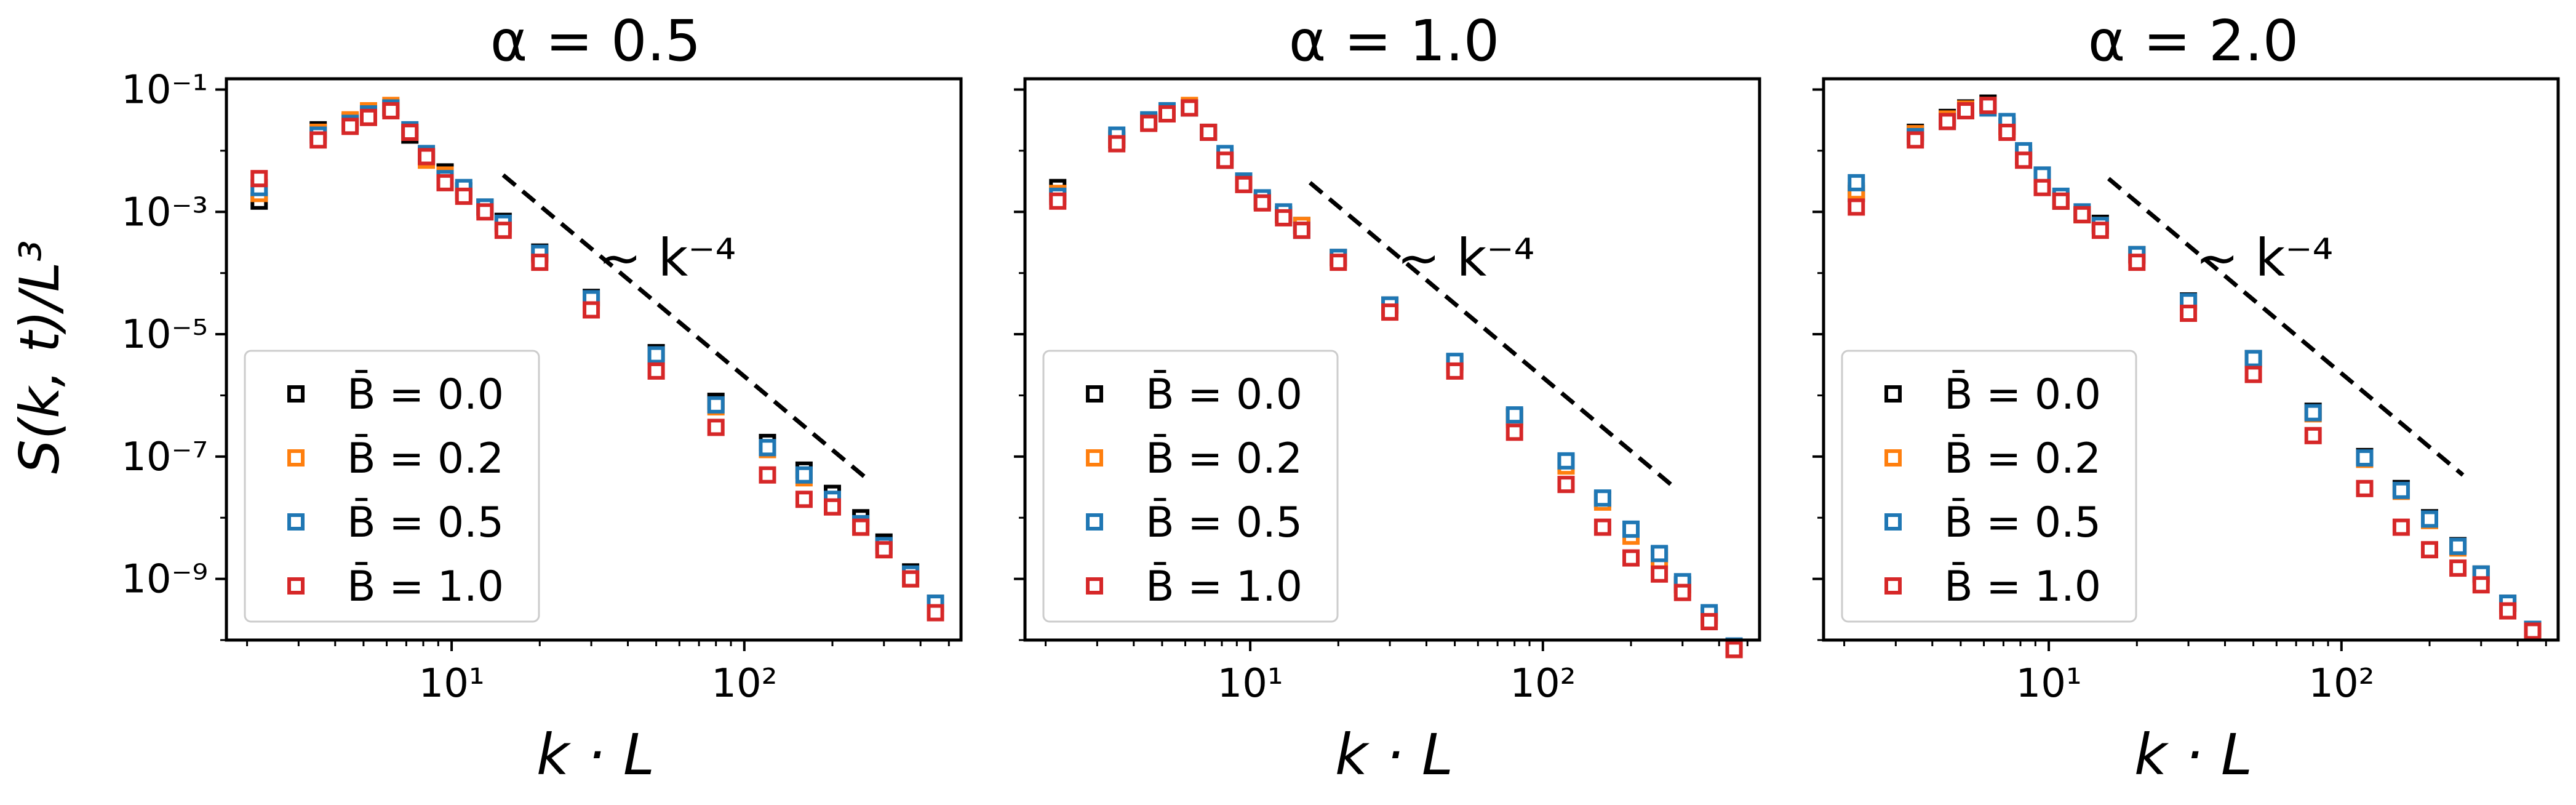  Describe the element at coordinates (1250, 684) in the screenshot. I see `x-tick-label: 10¹` at that location.